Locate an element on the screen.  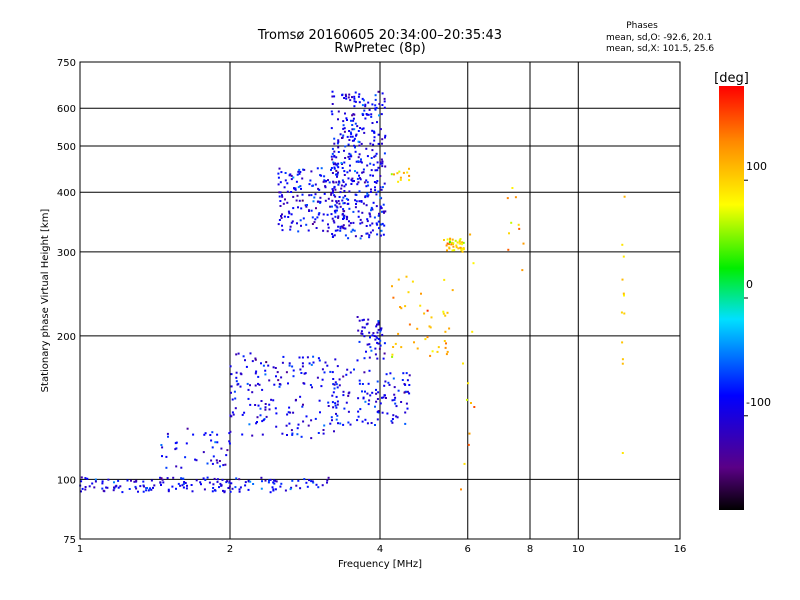
x-tick-label: 2 is located at coordinates (230, 549).